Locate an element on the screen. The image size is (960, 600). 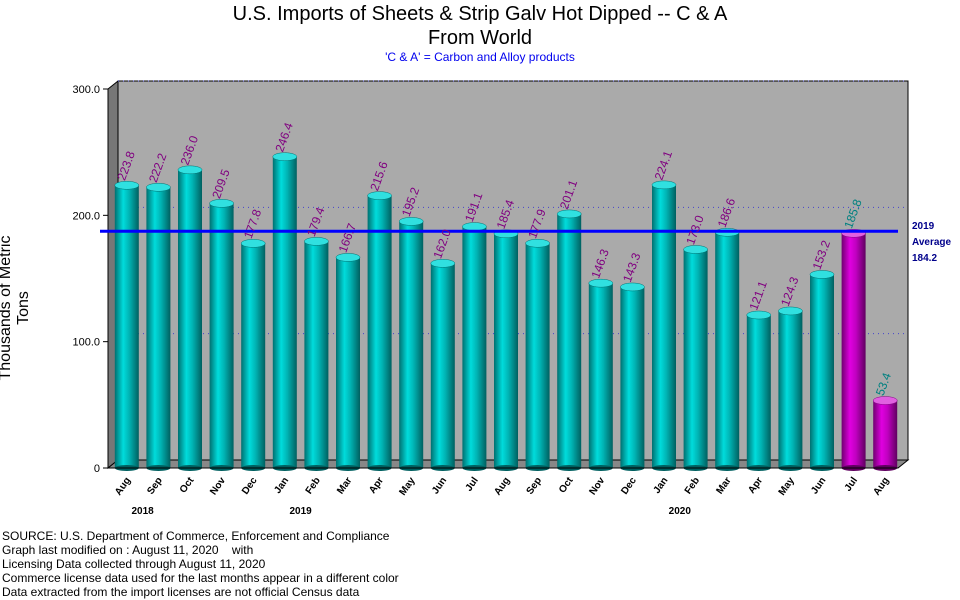
x-tick-label: Dec is located at coordinates (629, 486).